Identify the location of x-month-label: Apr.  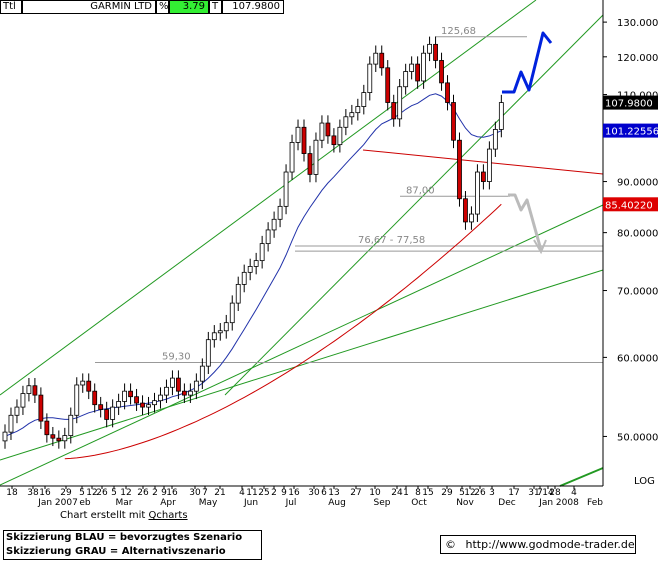
(168, 503).